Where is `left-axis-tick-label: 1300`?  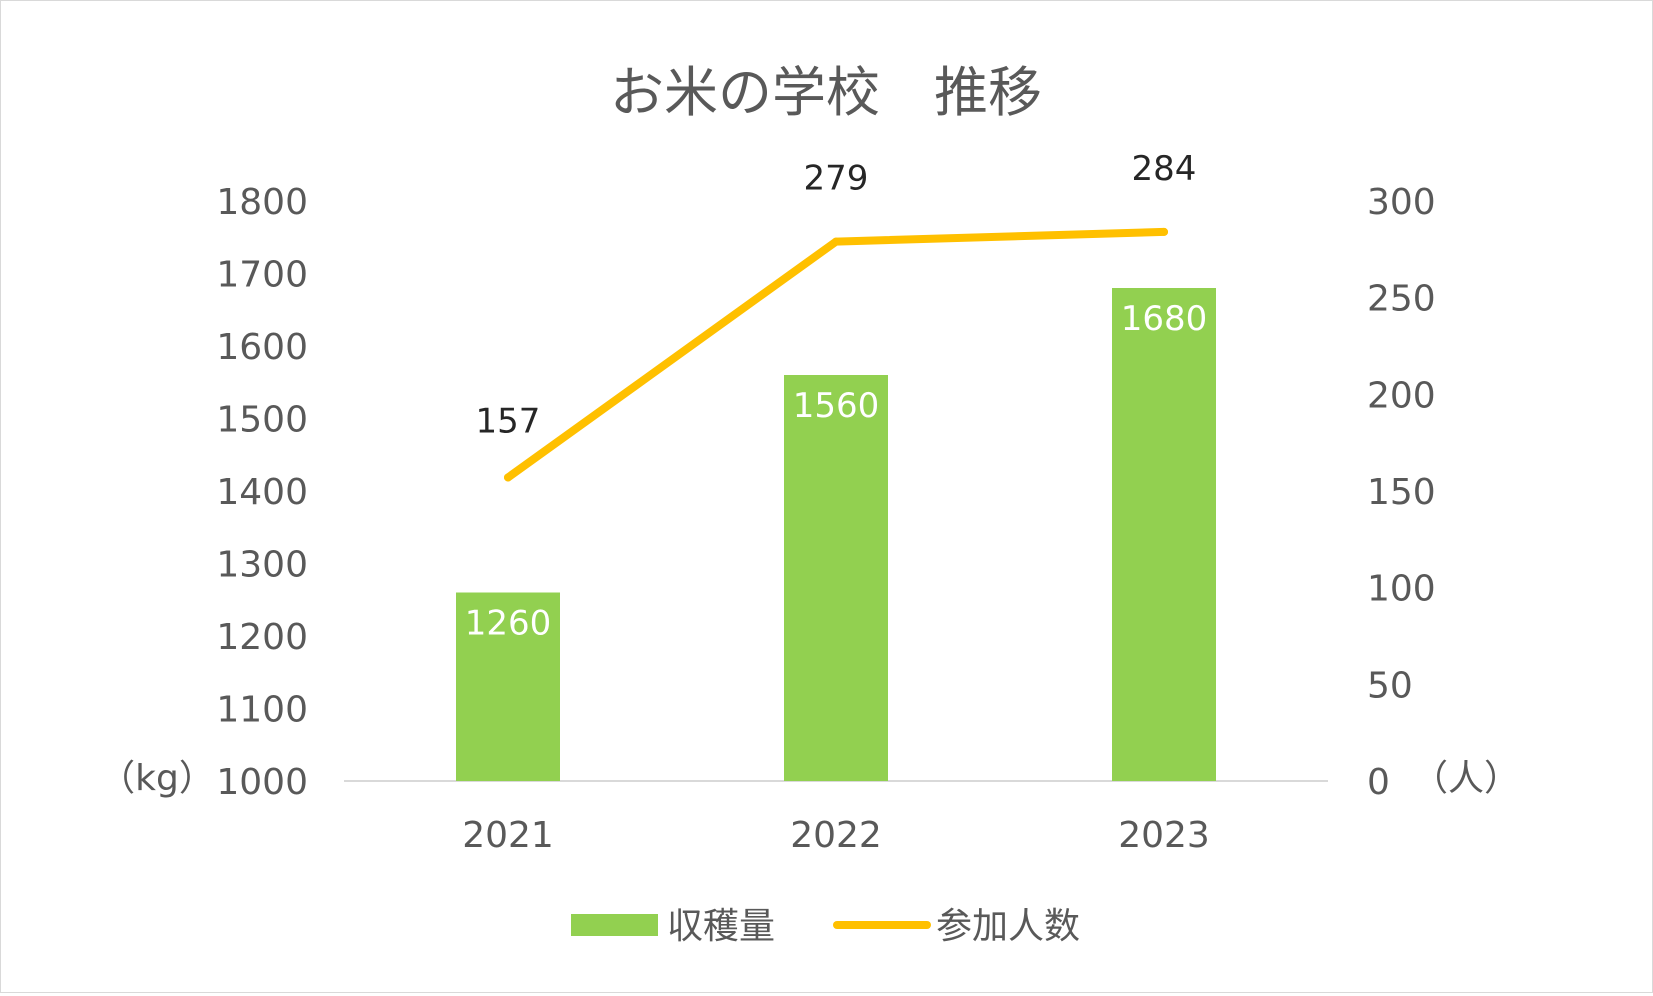
left-axis-tick-label: 1300 is located at coordinates (262, 565).